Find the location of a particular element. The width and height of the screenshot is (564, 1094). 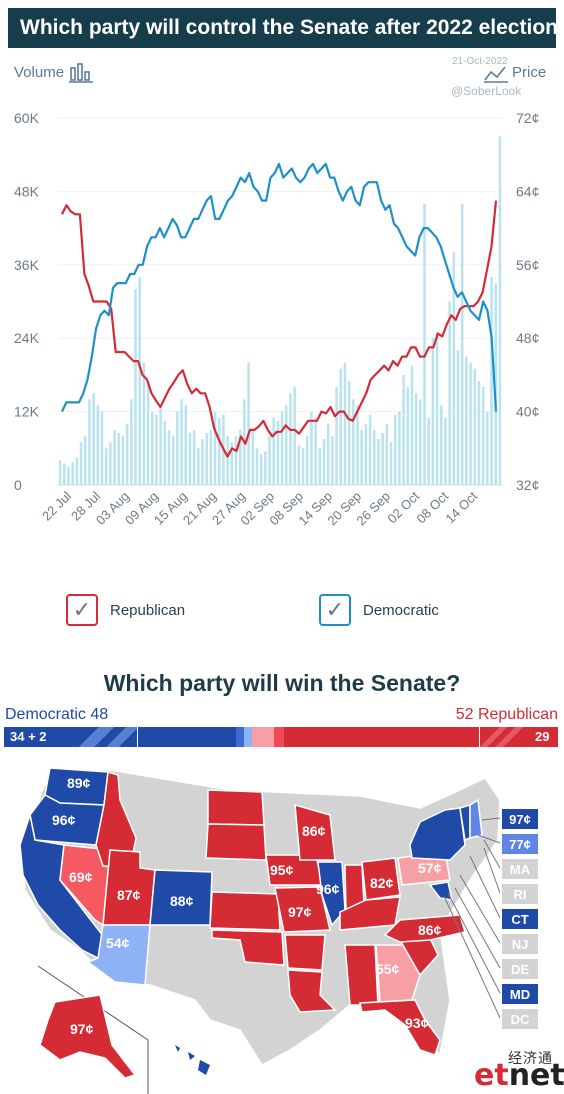

ne-box-dc: DC is located at coordinates (520, 1019).